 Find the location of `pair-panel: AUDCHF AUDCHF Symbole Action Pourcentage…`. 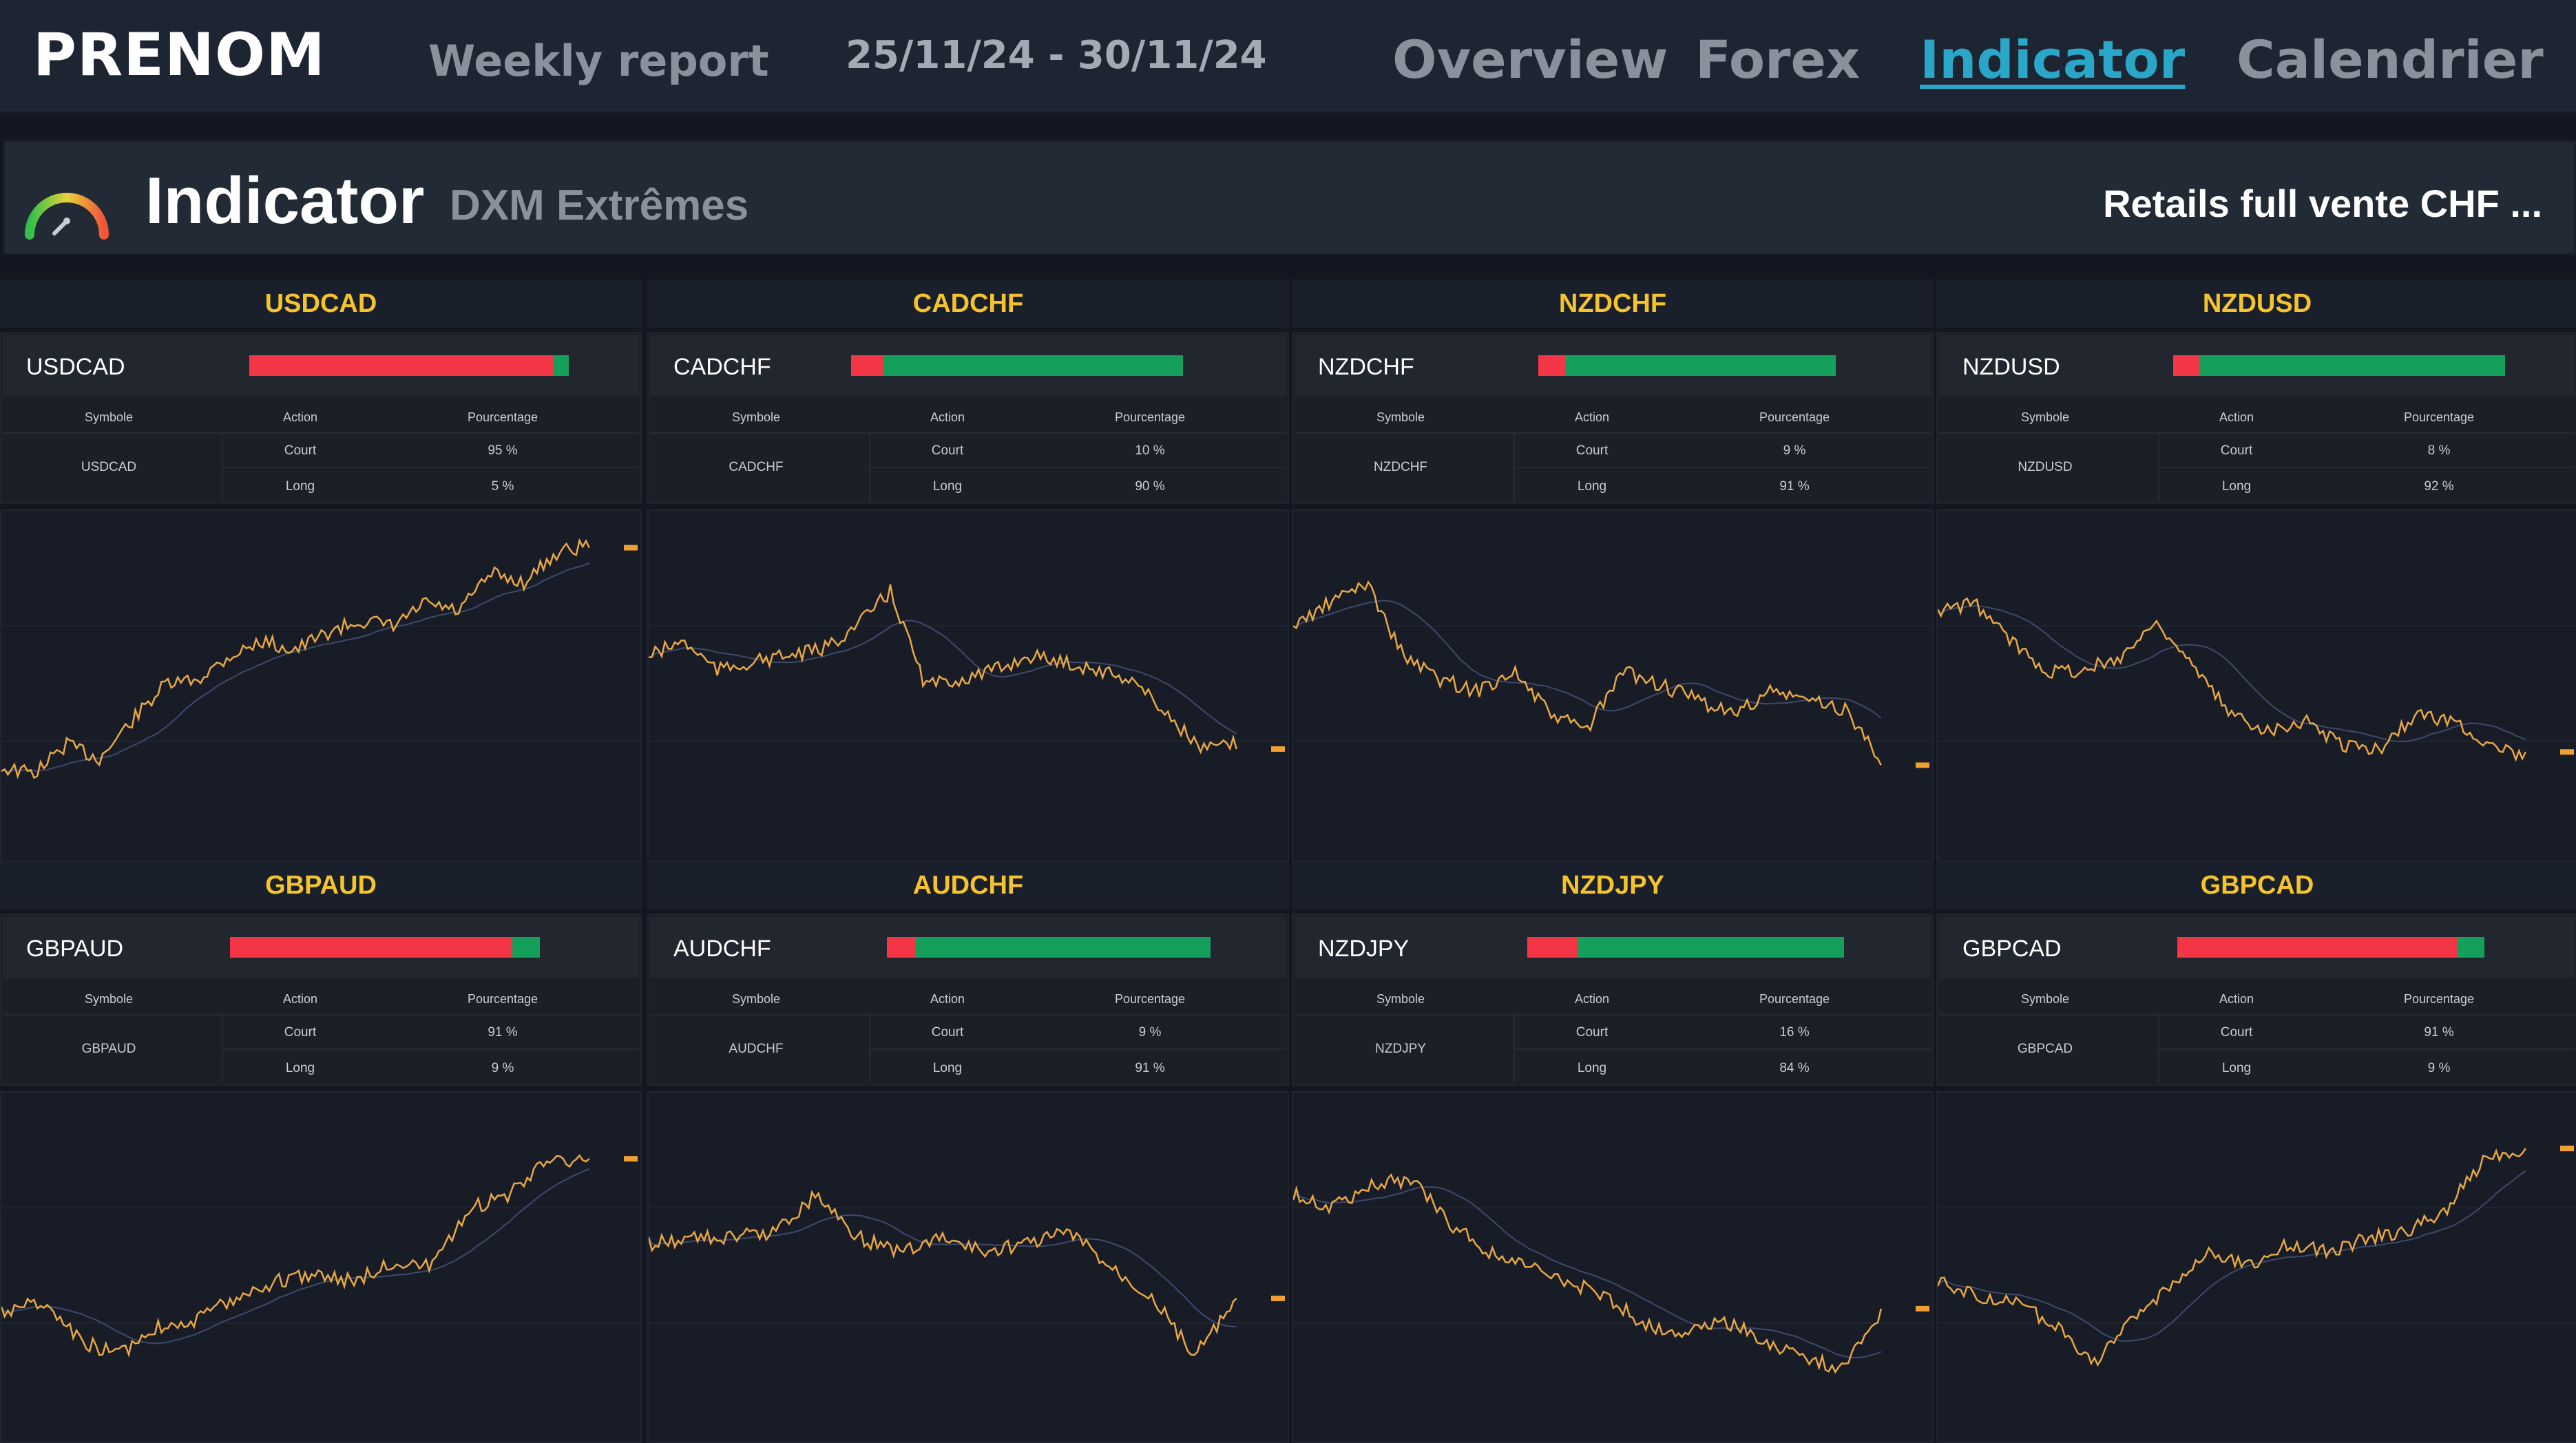

pair-panel: AUDCHF AUDCHF Symbole Action Pourcentage… is located at coordinates (968, 1152).